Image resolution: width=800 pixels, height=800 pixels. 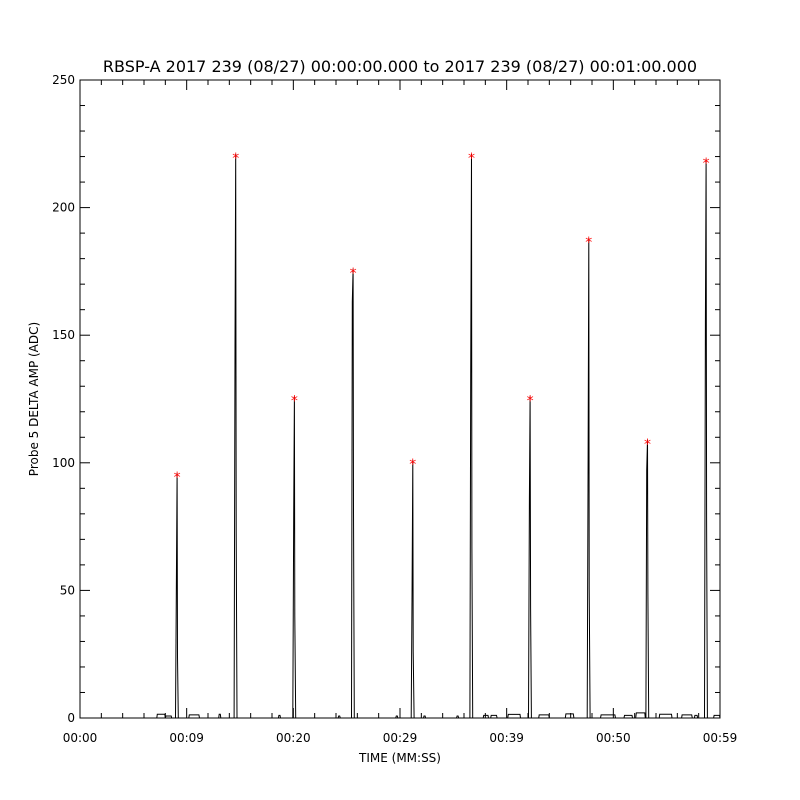 I want to click on x-tick-label: 00:20, so click(x=293, y=738).